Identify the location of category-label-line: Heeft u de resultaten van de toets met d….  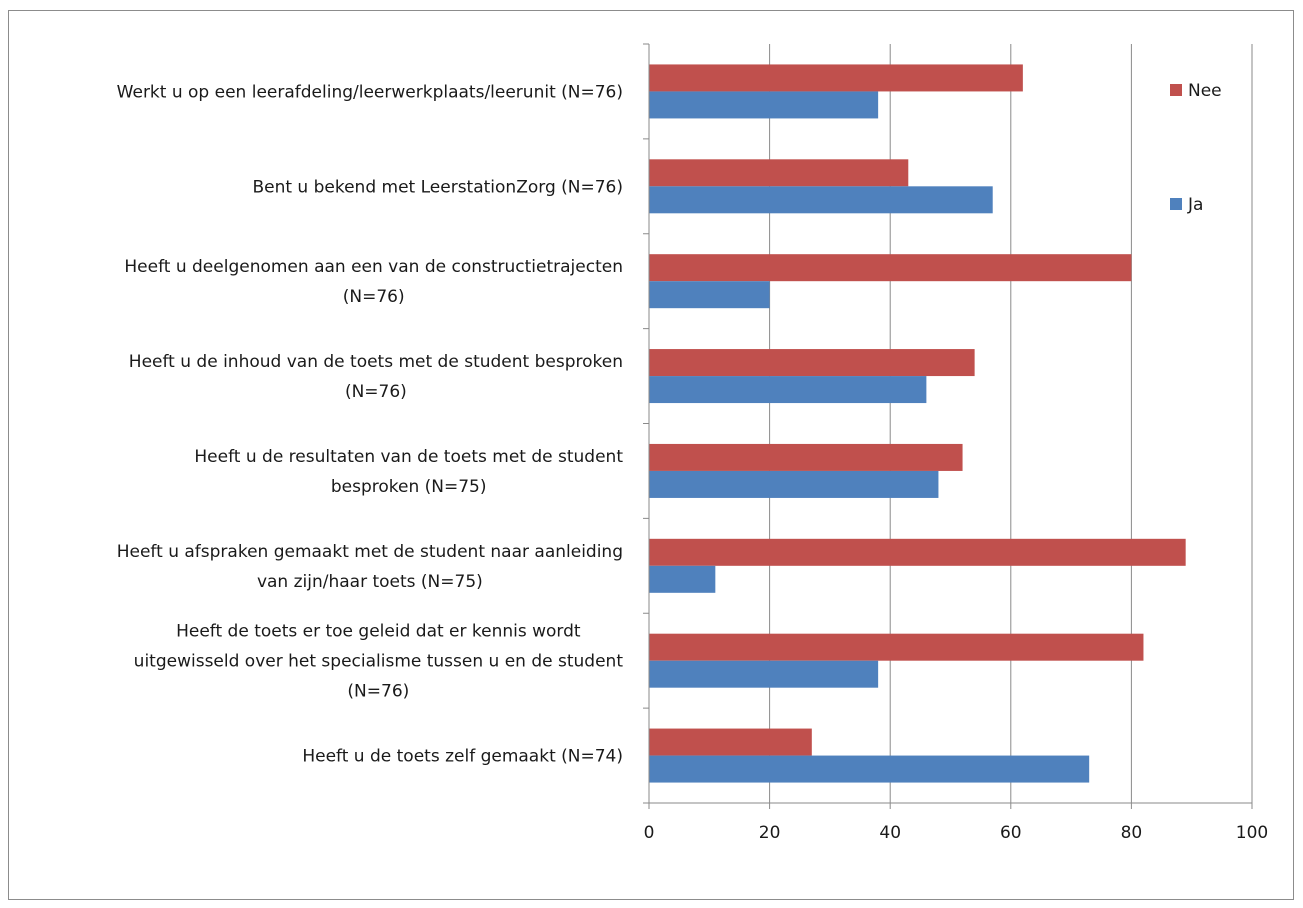
(408, 457).